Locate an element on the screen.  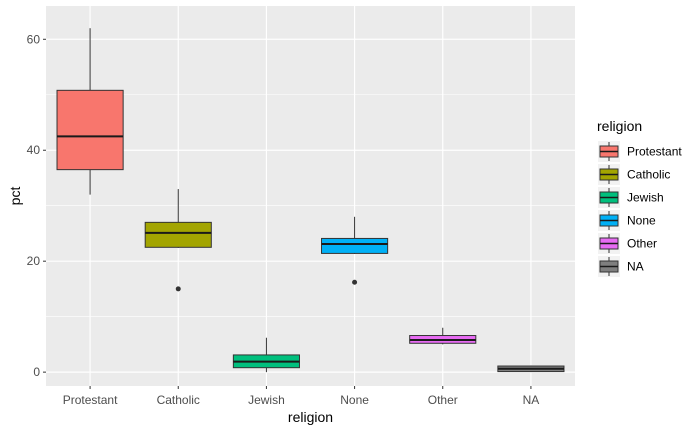
legend-item-other: Other is located at coordinates (627, 243).